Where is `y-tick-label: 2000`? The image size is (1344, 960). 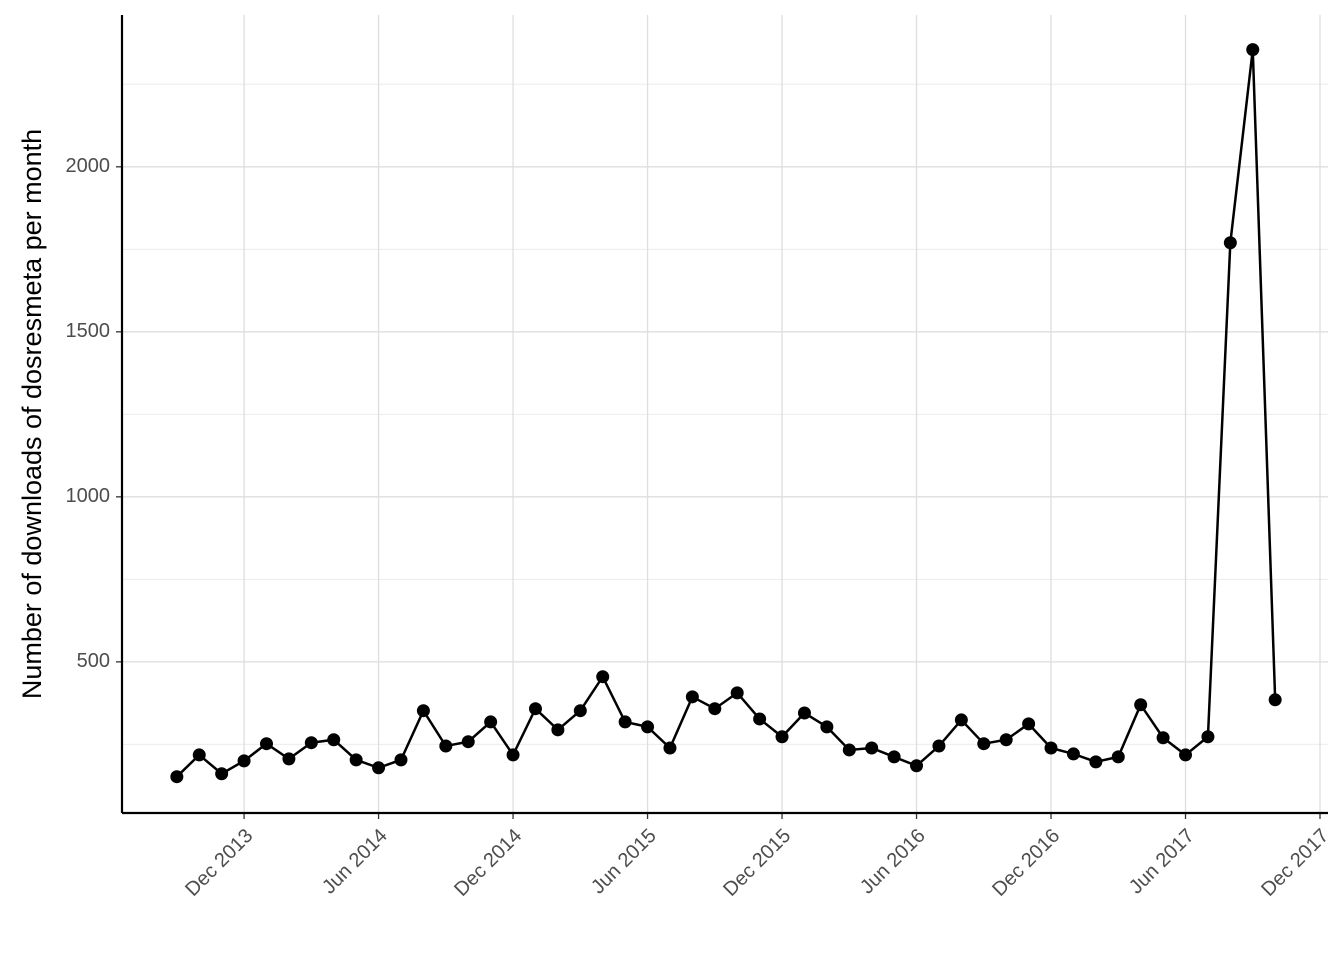 y-tick-label: 2000 is located at coordinates (88, 166).